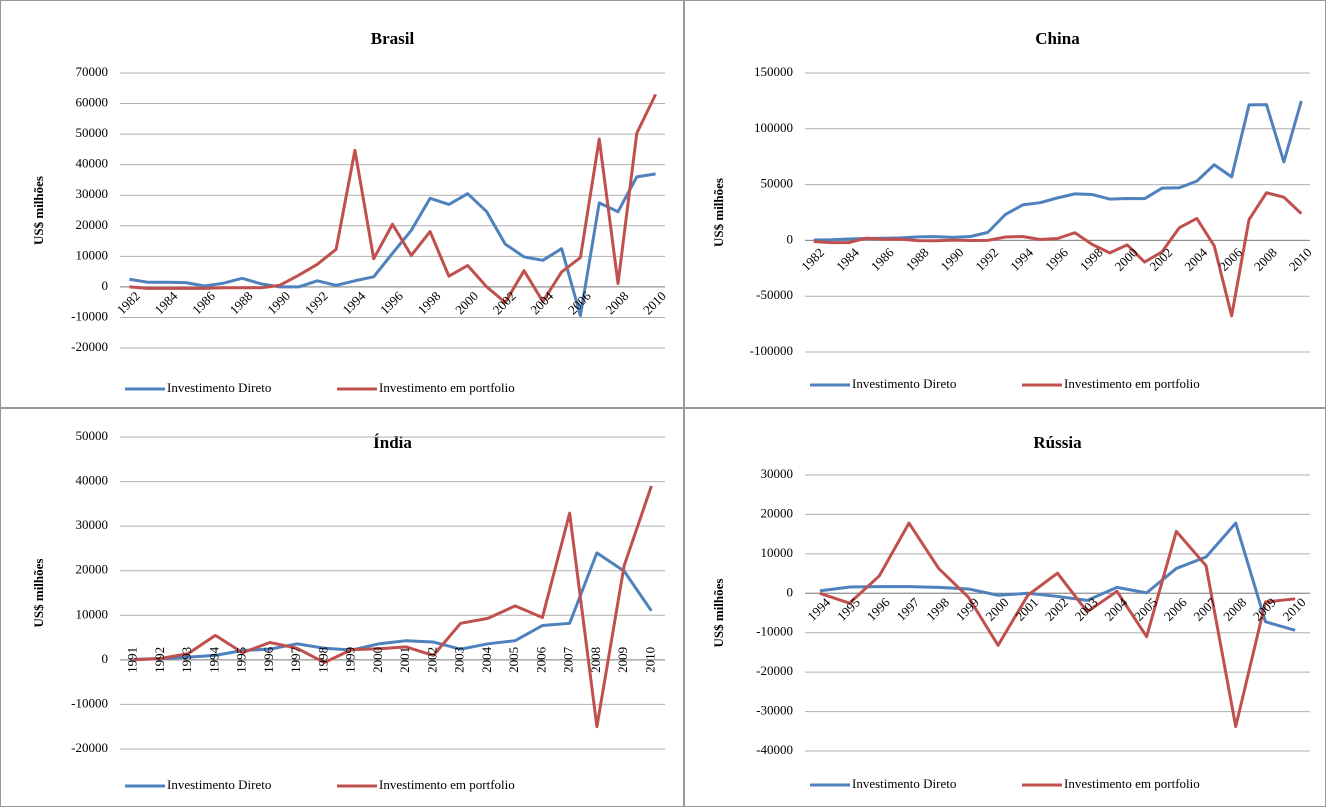 The image size is (1326, 807). I want to click on chart-title: Índia, so click(392, 442).